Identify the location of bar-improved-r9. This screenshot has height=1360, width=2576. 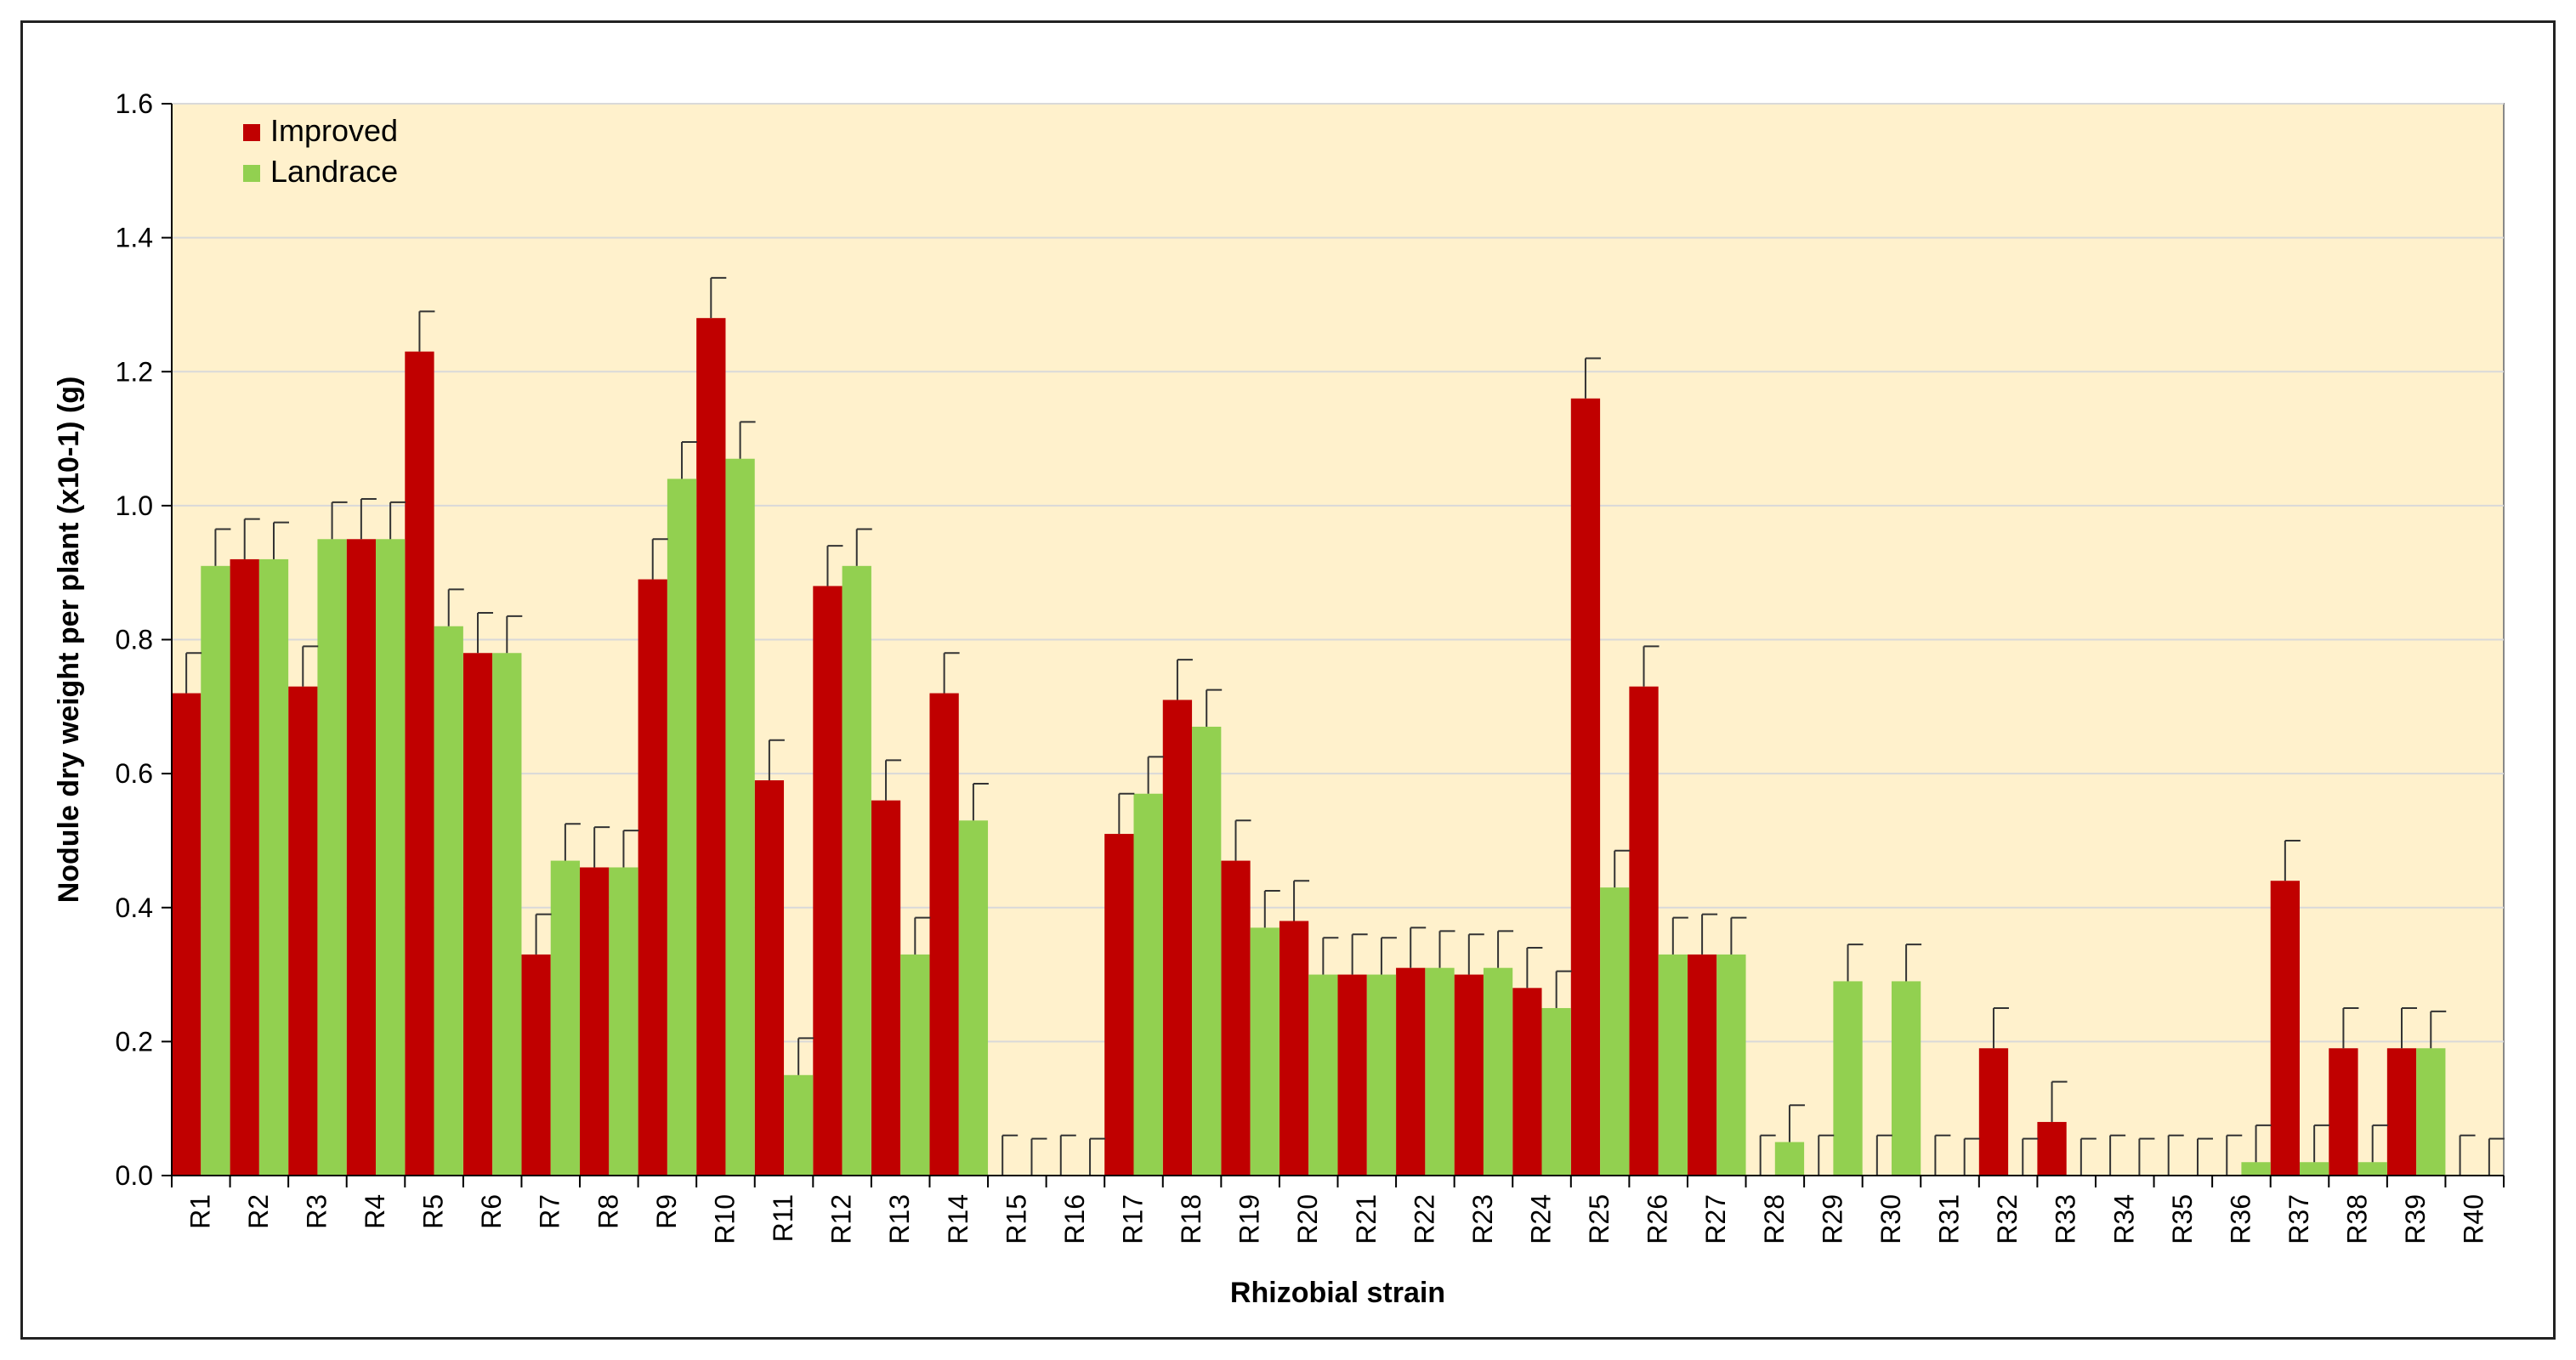
(652, 878).